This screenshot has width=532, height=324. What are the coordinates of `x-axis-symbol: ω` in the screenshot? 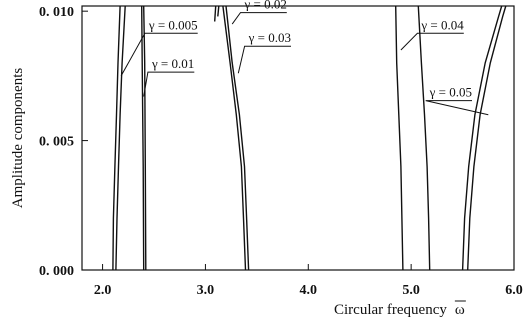 It's located at (460, 310).